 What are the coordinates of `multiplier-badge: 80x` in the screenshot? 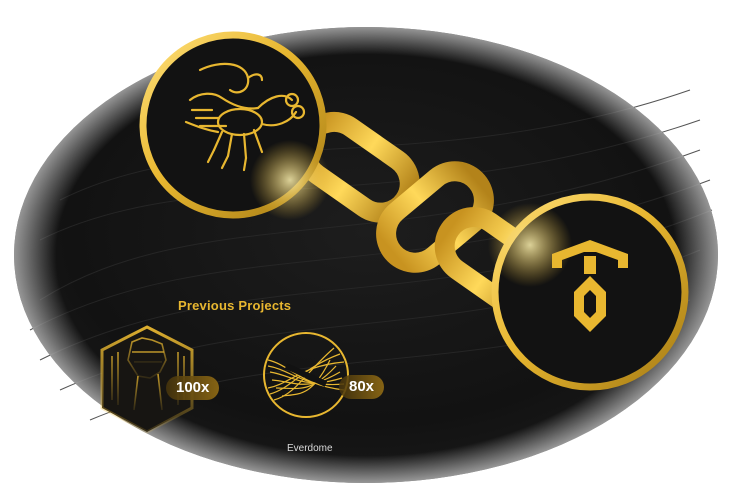 It's located at (362, 387).